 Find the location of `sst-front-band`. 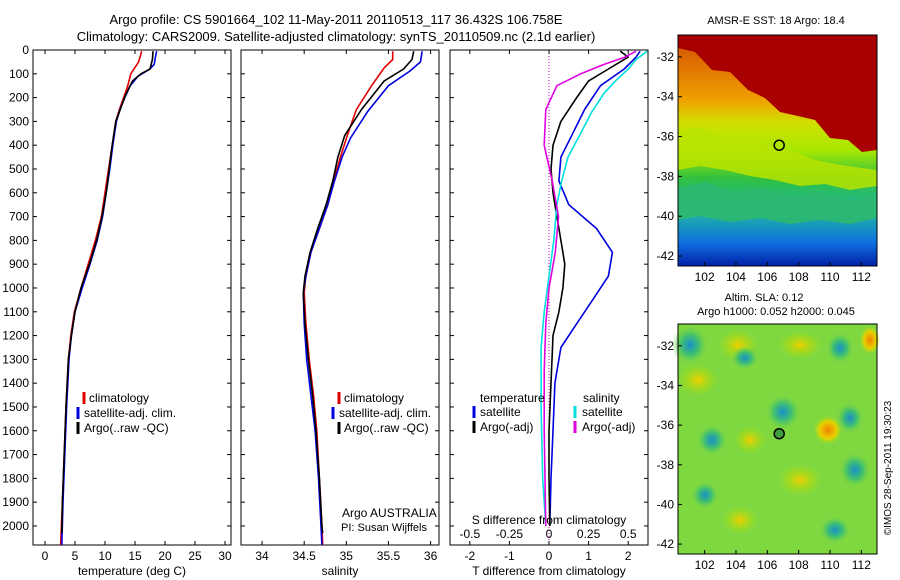

sst-front-band is located at coordinates (777, 159).